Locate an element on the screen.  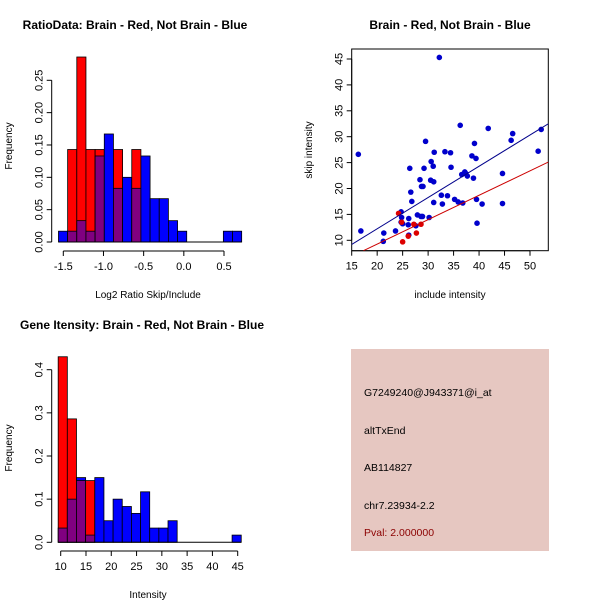
scatter-ylabel: skip intensity is located at coordinates (309, 149).